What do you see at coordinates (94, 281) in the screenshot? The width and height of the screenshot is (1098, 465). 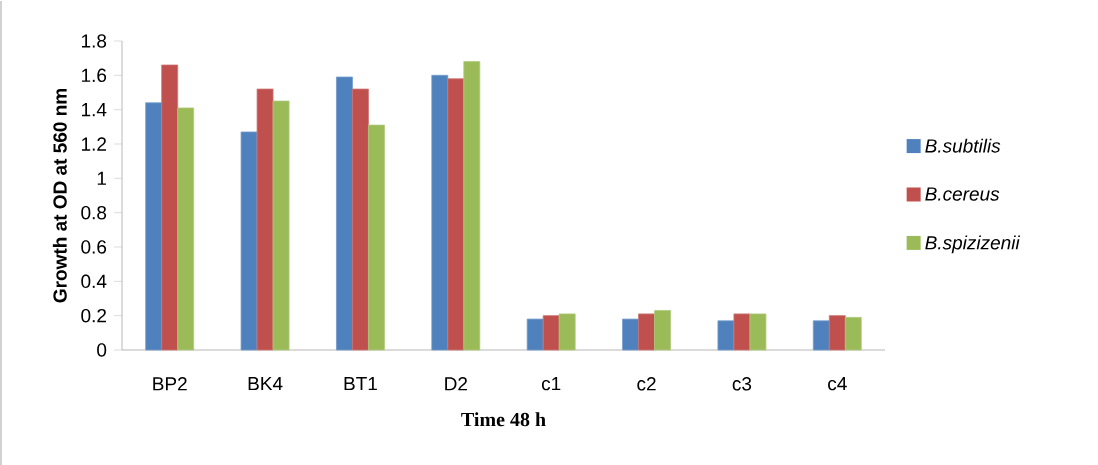 I see `y-tick-label: 0.4` at bounding box center [94, 281].